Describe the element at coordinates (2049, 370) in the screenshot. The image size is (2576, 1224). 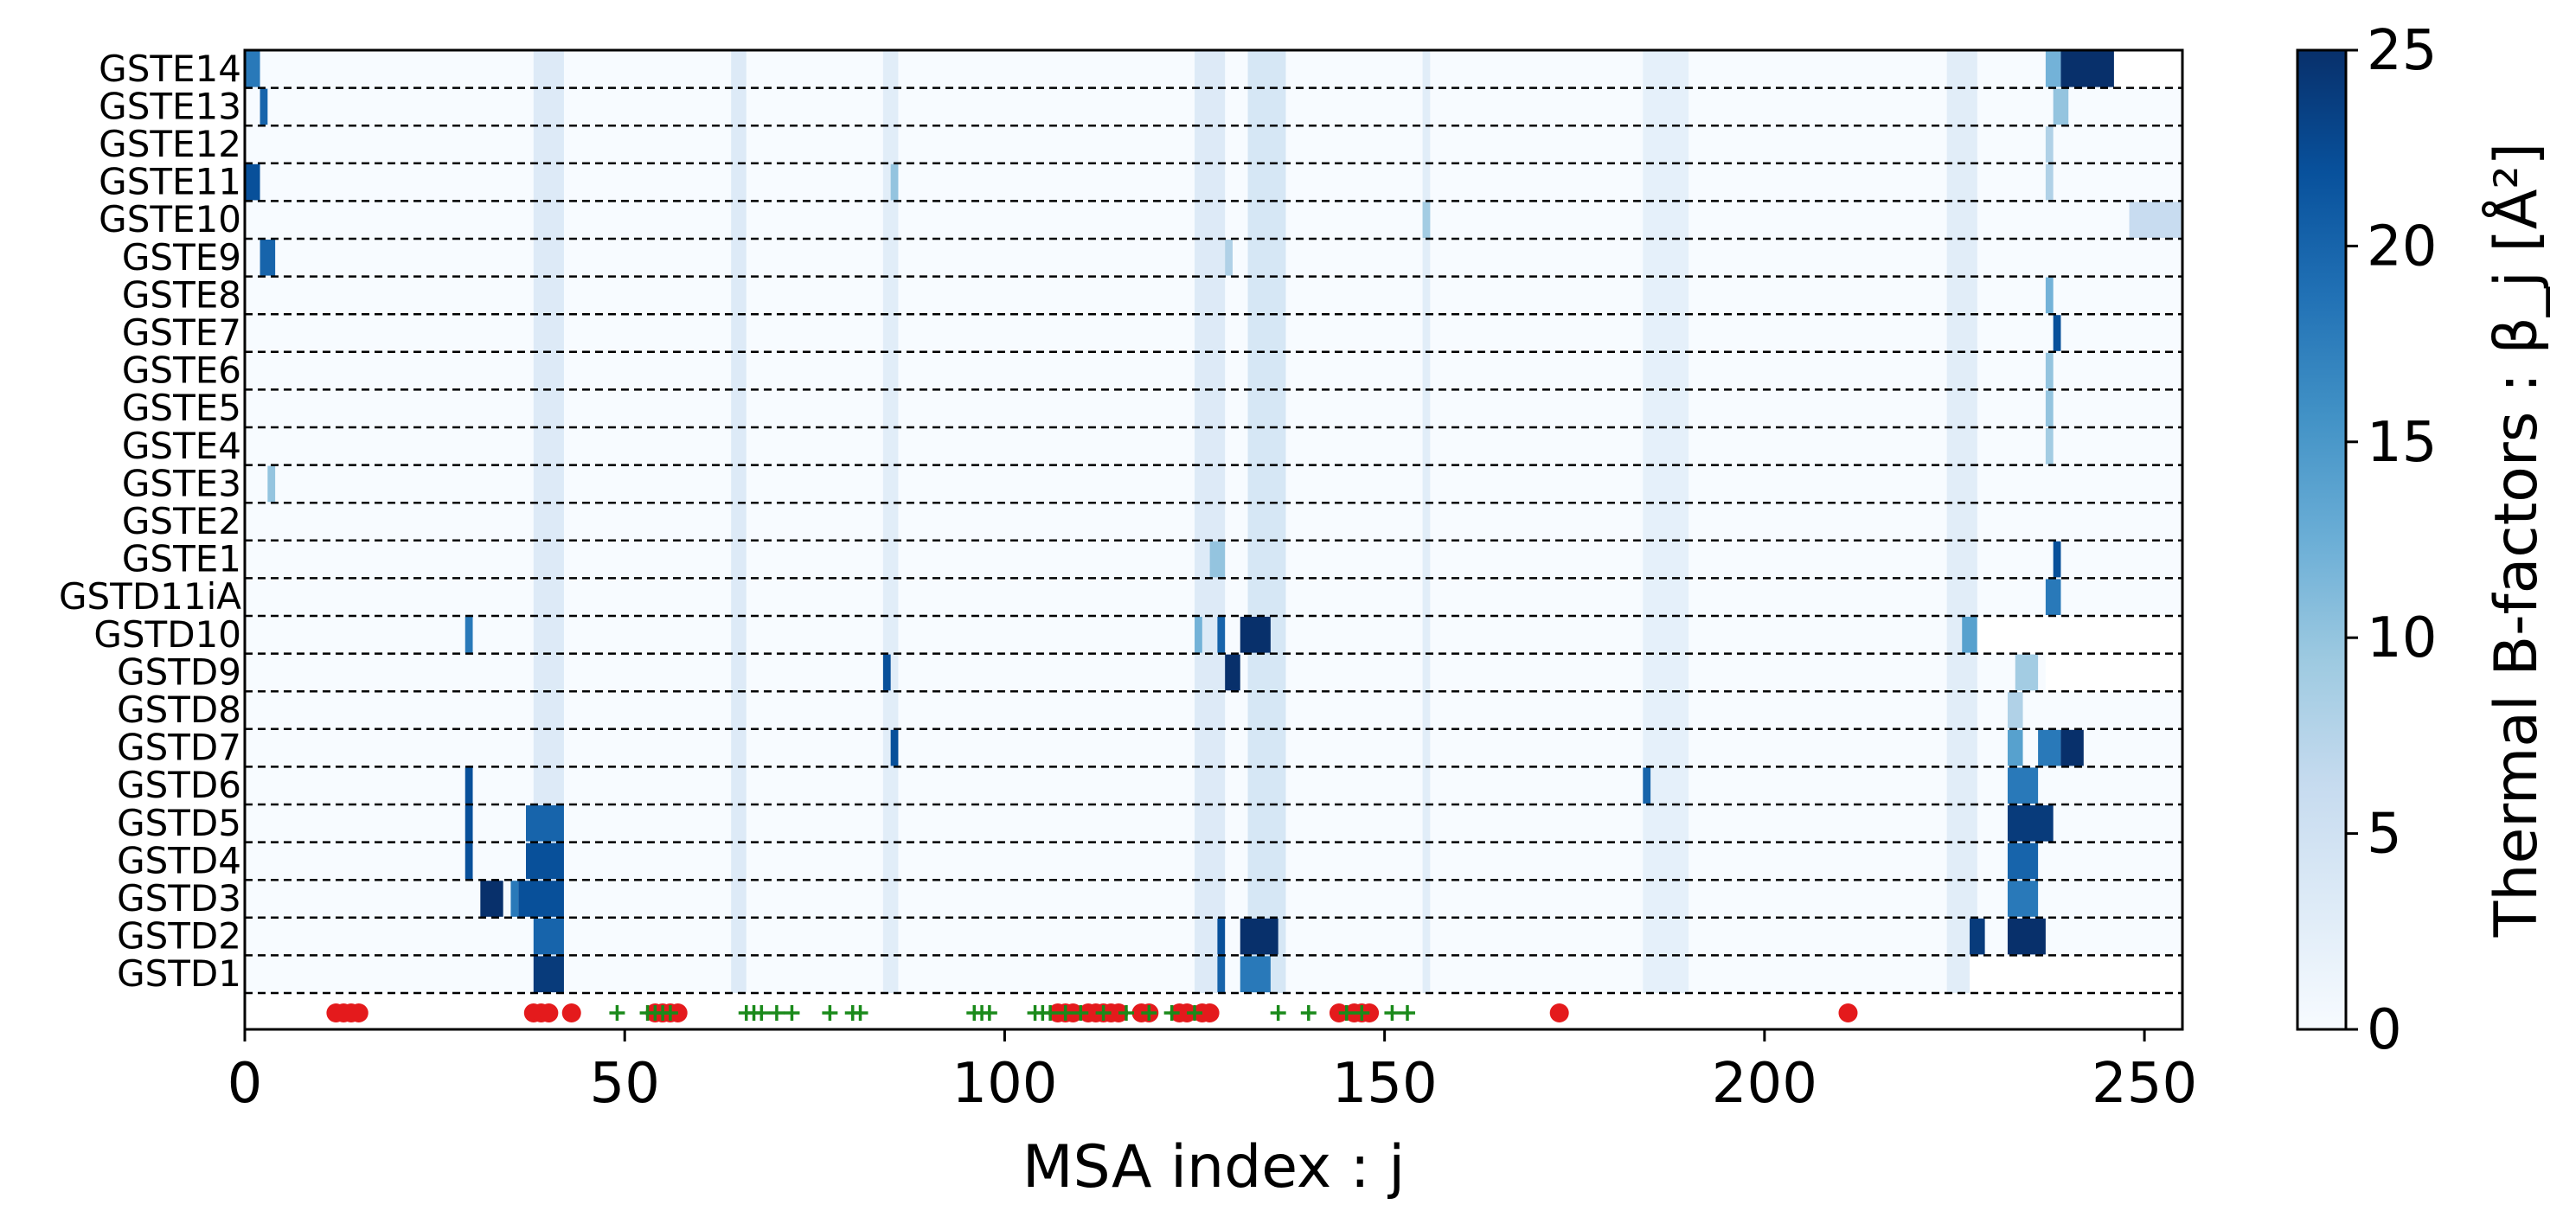
I see `heatmap-cell-gste6` at that location.